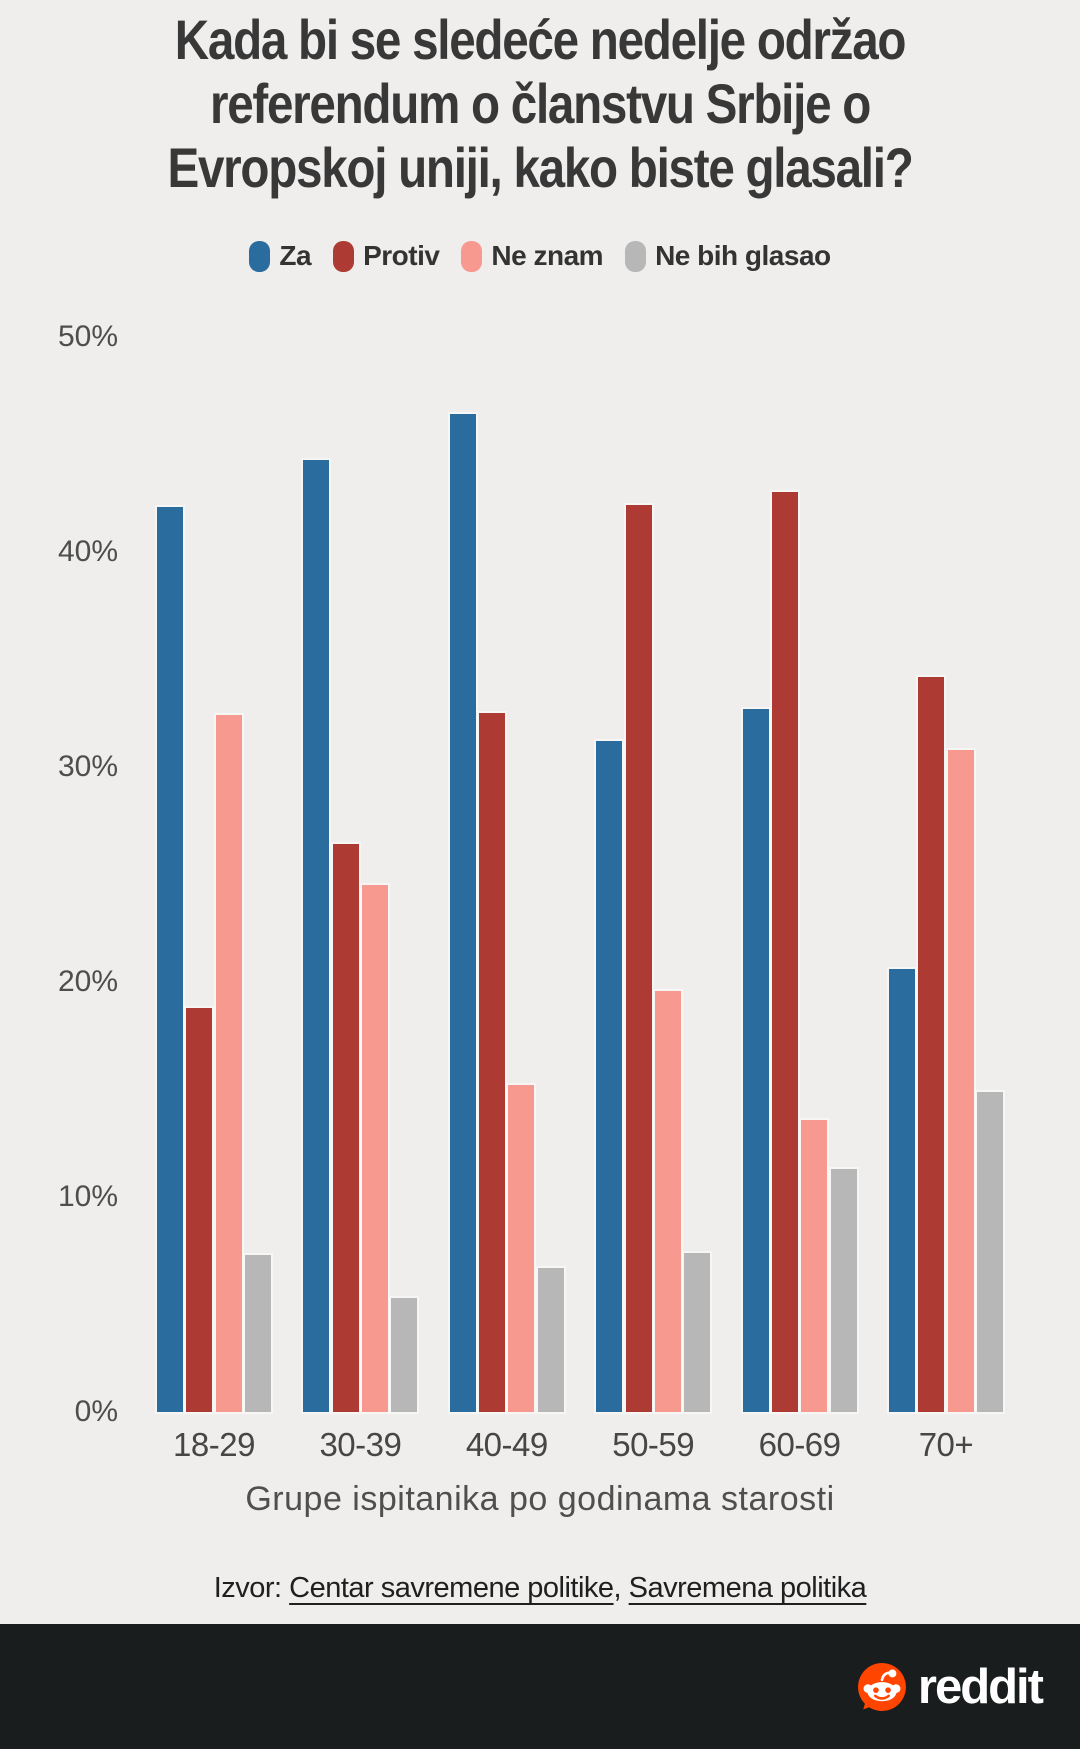 The width and height of the screenshot is (1080, 1749). What do you see at coordinates (540, 39) in the screenshot?
I see `chart-title-line-1: Kada bi se sledeće nedelje održao` at bounding box center [540, 39].